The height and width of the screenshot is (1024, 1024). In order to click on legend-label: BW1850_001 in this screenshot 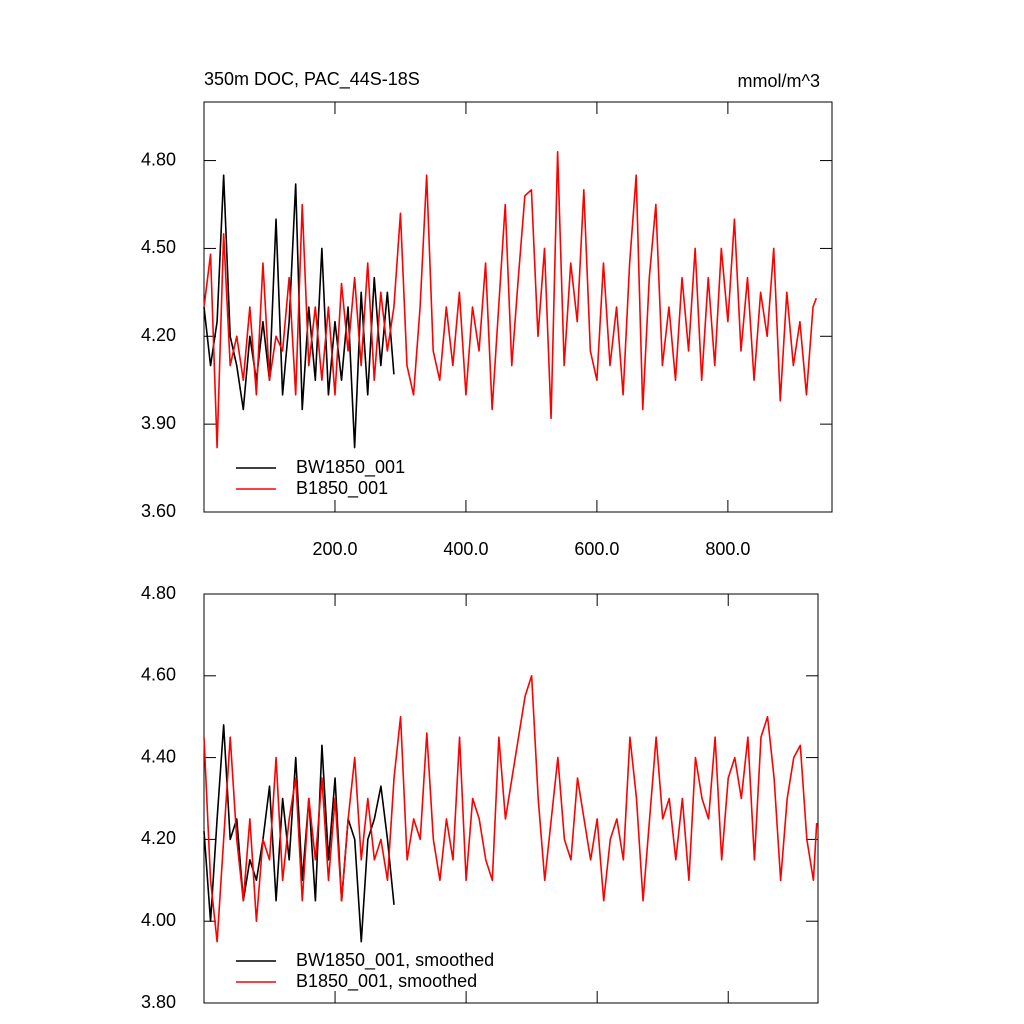, I will do `click(350, 467)`.